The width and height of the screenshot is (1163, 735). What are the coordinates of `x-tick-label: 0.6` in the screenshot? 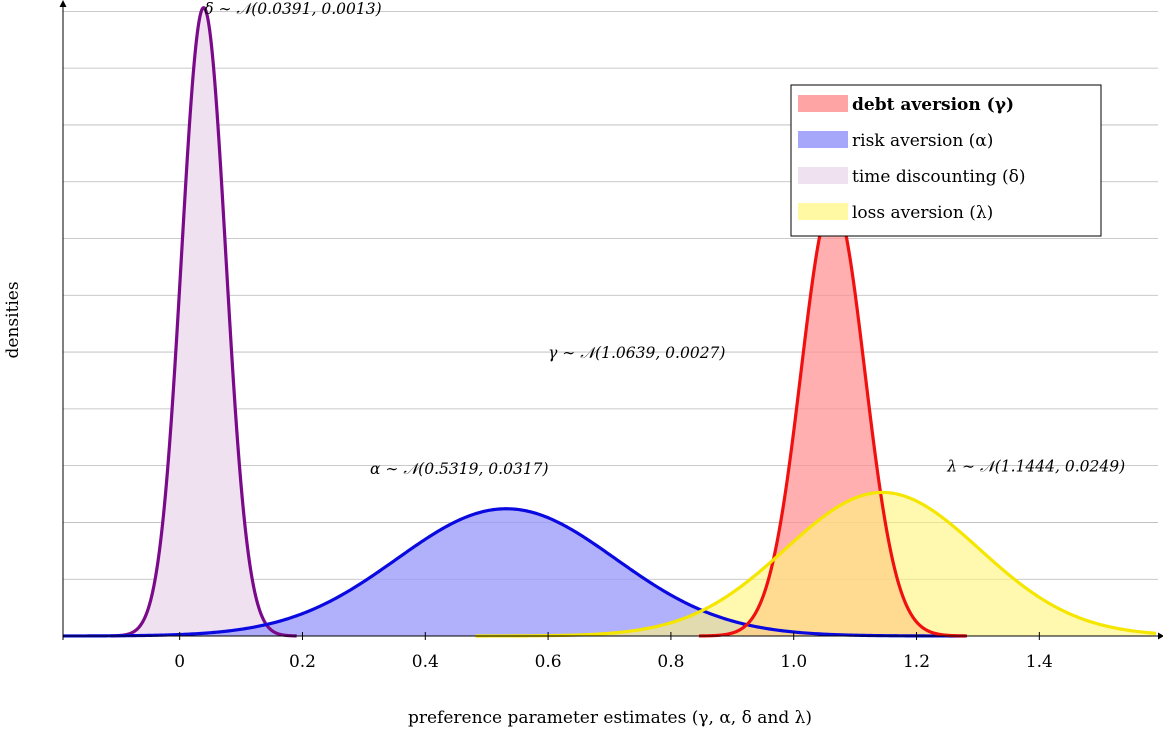 It's located at (548, 662).